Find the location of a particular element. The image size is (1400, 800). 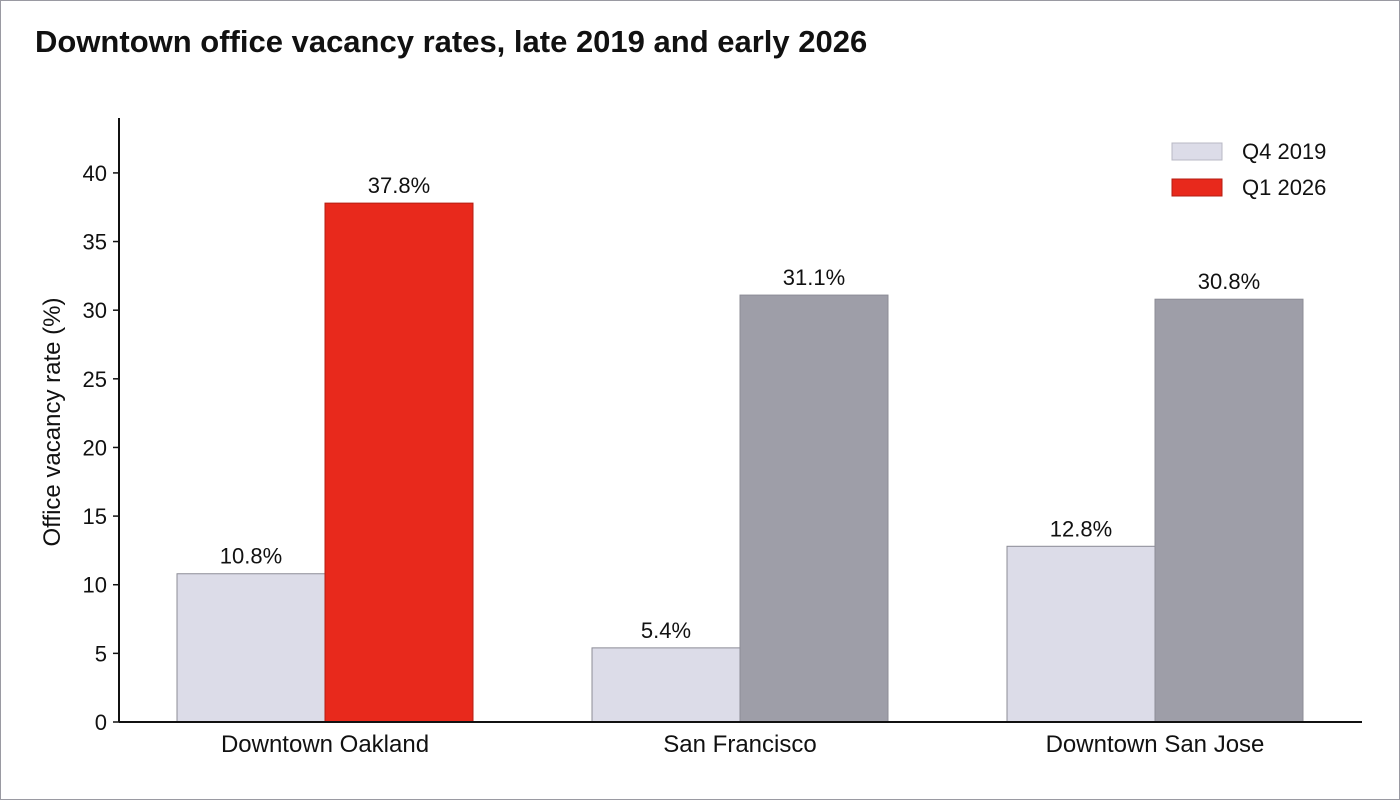

bar-value-label: 30.8% is located at coordinates (1229, 281).